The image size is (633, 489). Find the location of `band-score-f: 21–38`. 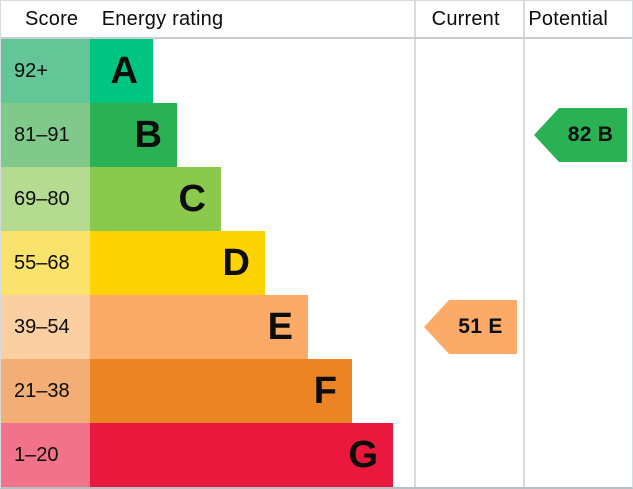

band-score-f: 21–38 is located at coordinates (45, 391).